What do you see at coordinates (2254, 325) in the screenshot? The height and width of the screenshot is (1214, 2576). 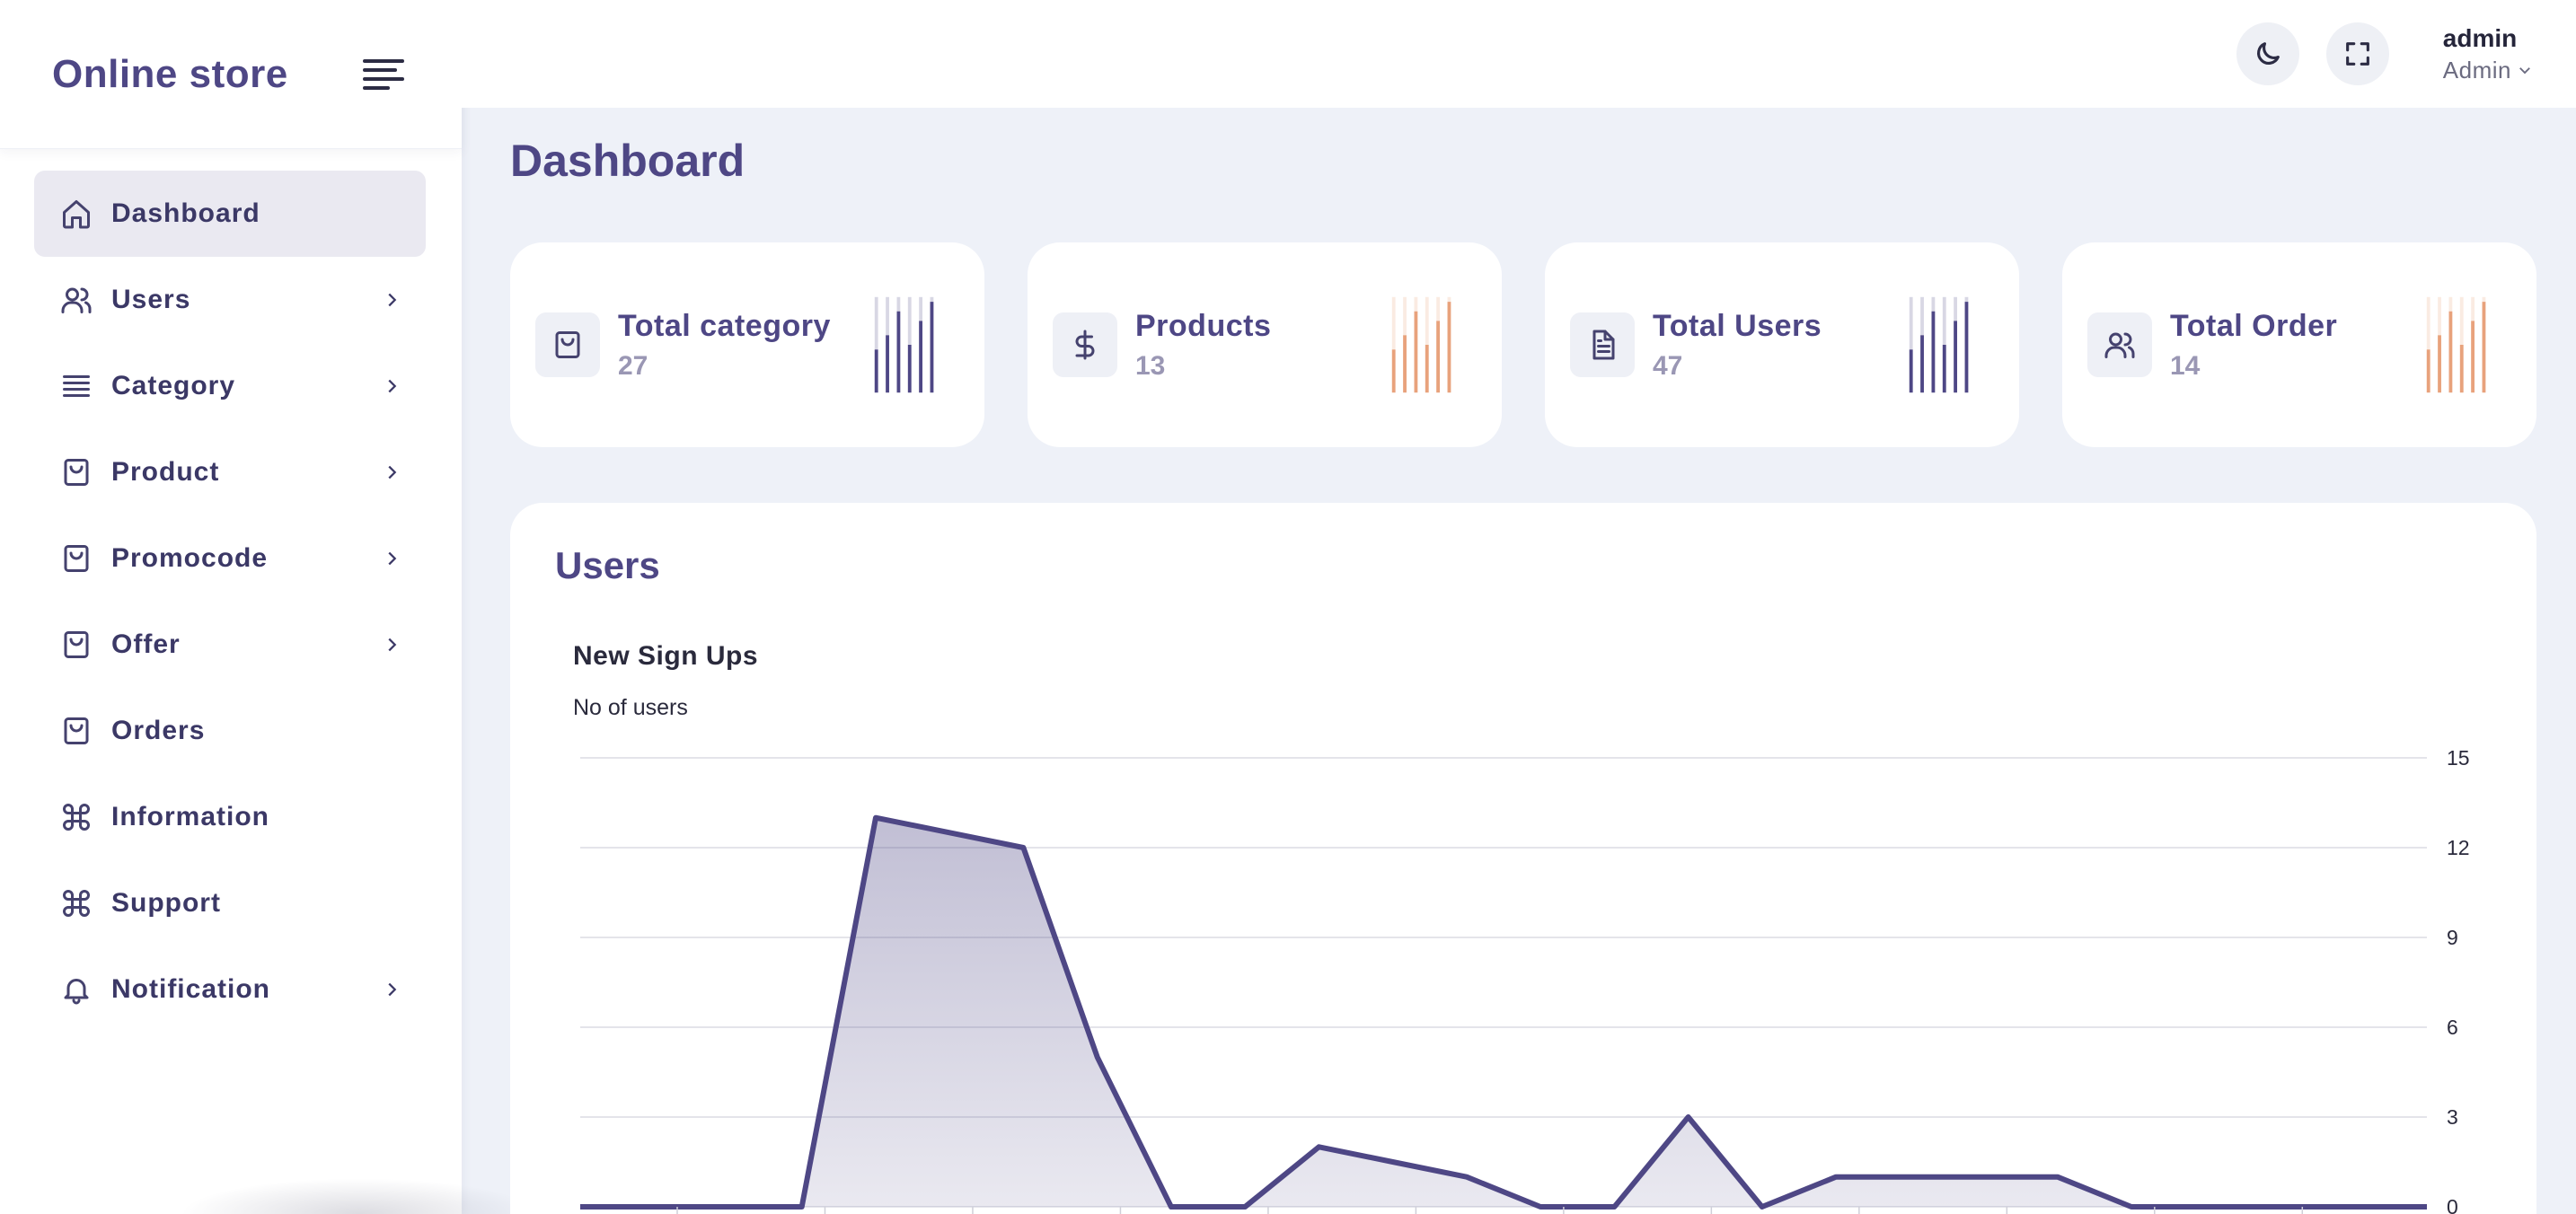 I see `stat-title: Total Order` at bounding box center [2254, 325].